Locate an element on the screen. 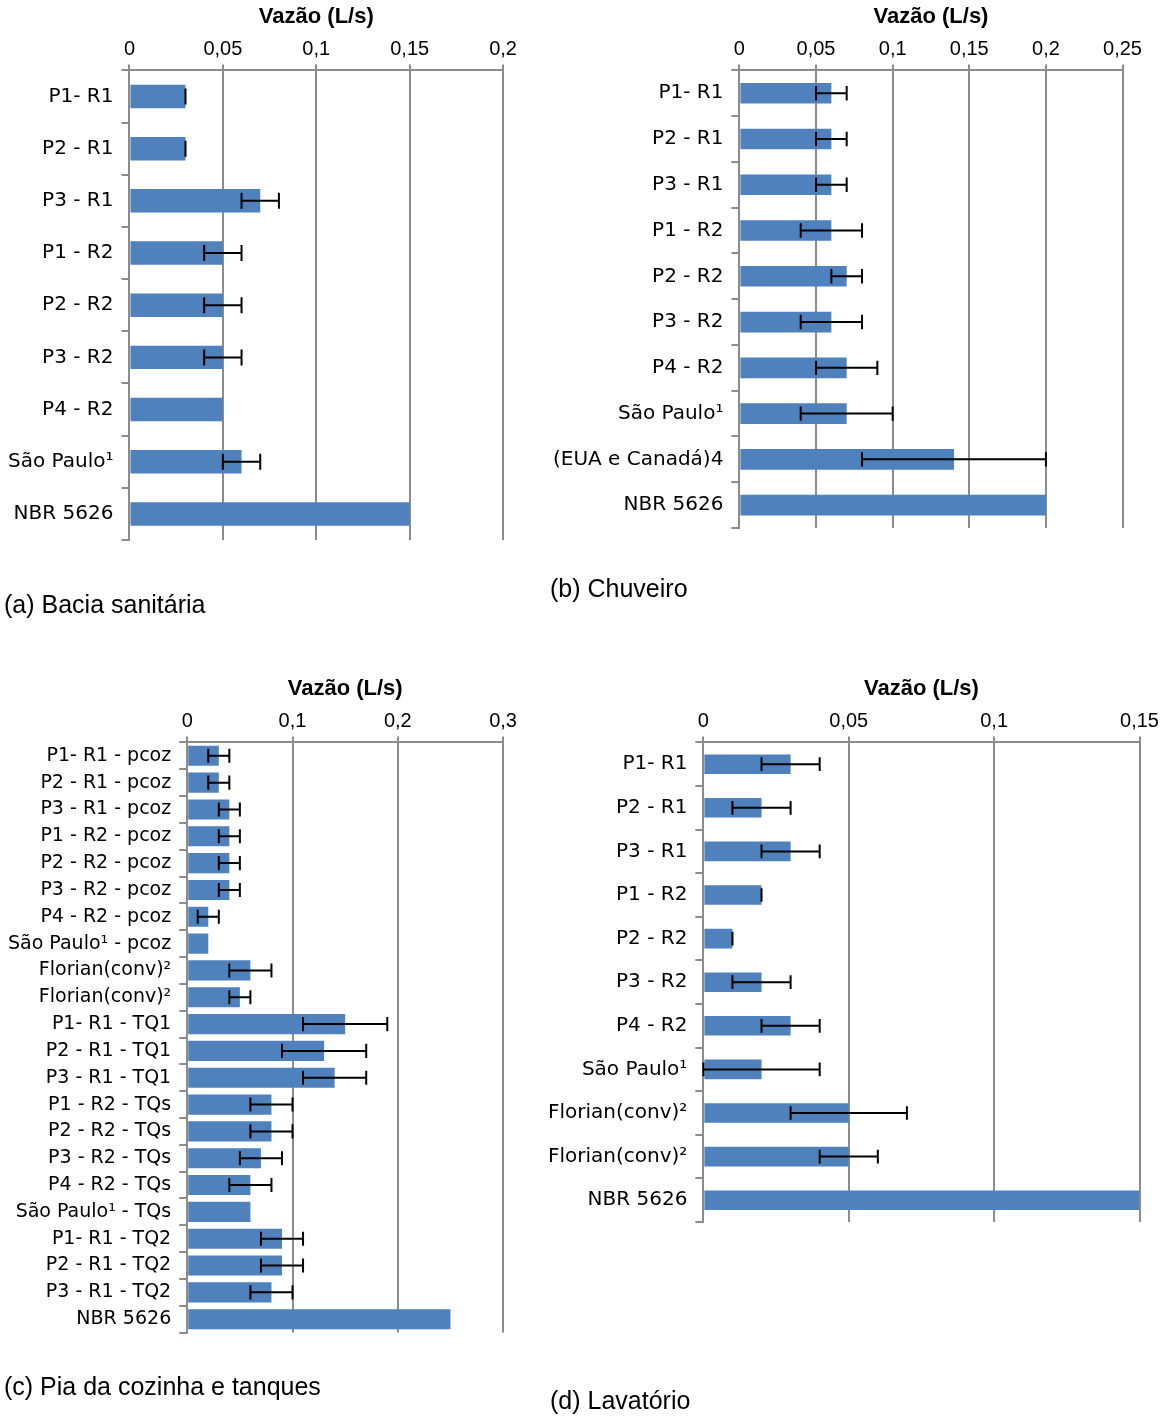 The image size is (1166, 1420). y-tick-label: P4 - R2 - pcoz is located at coordinates (106, 914).